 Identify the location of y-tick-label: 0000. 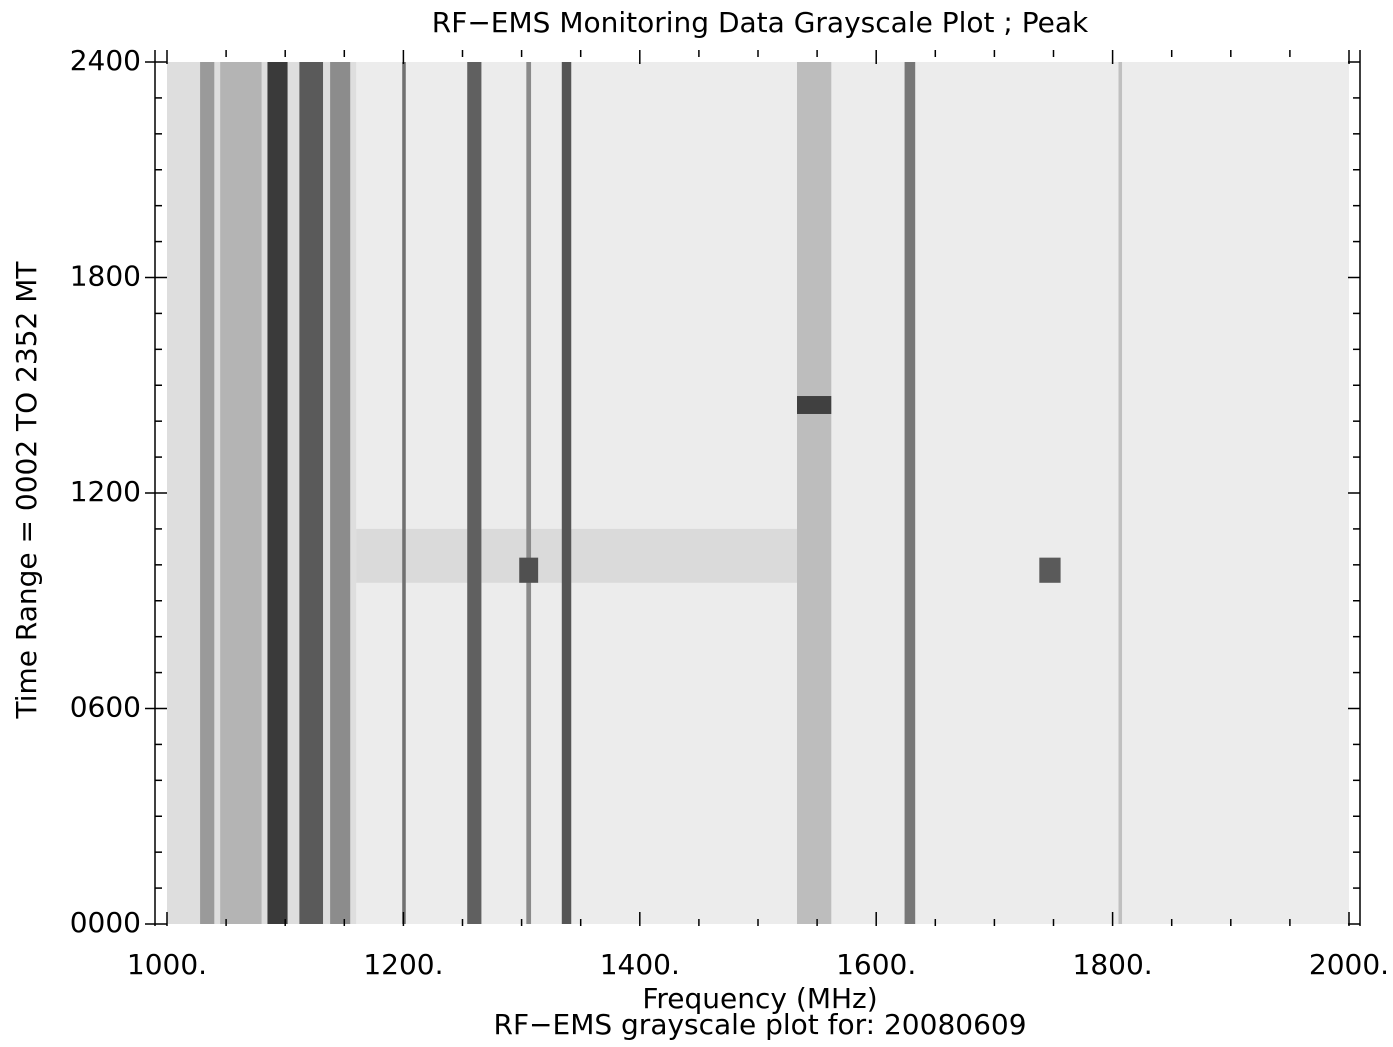
(105, 922).